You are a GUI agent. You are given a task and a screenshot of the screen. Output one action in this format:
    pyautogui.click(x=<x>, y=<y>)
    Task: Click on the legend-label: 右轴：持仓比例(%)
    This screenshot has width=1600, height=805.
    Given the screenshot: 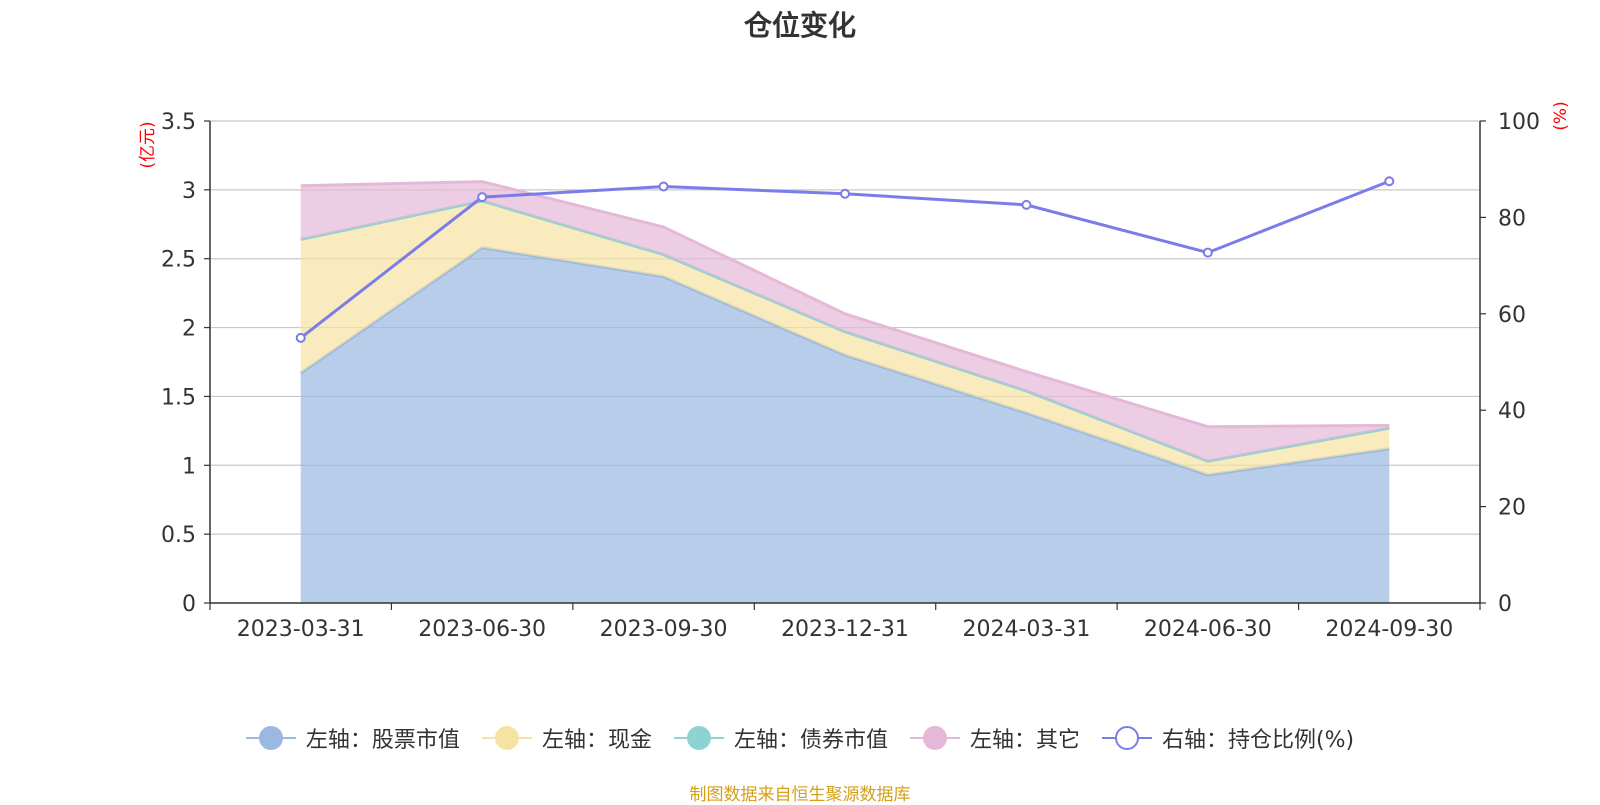 What is the action you would take?
    pyautogui.click(x=1258, y=740)
    